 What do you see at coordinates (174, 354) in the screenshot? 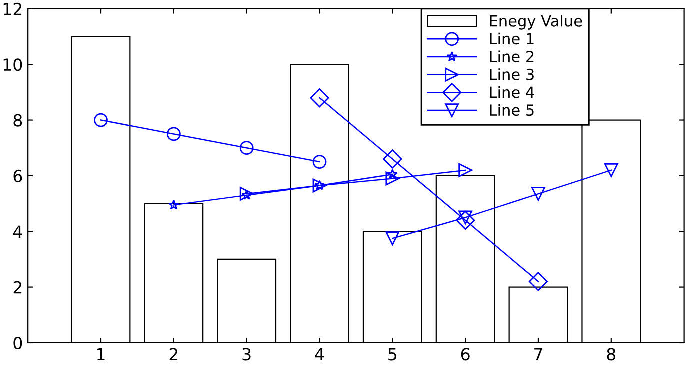
I see `x-tick-label: 2` at bounding box center [174, 354].